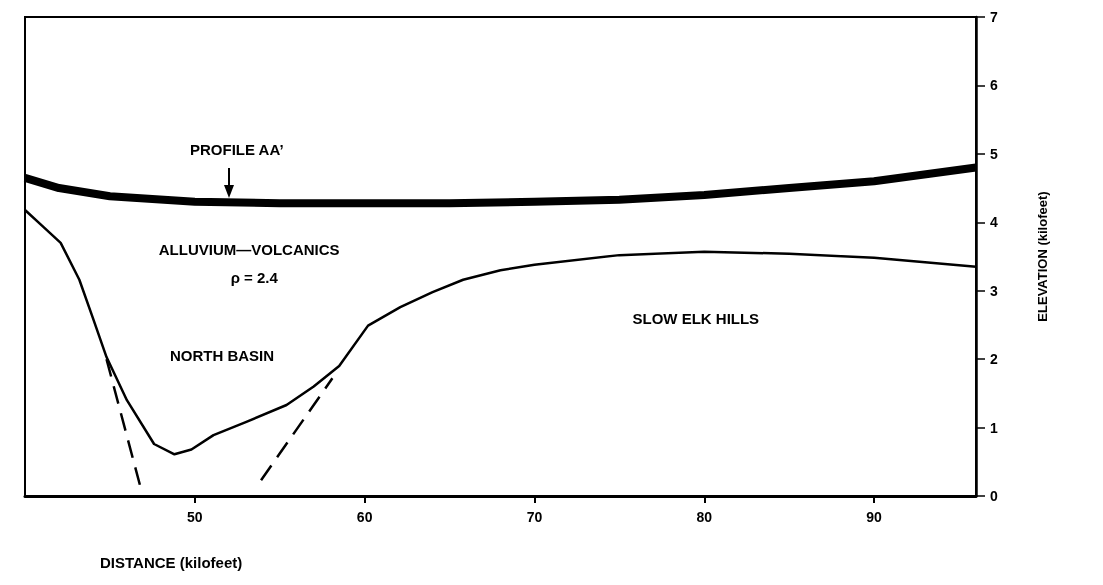 The height and width of the screenshot is (585, 1103). What do you see at coordinates (994, 427) in the screenshot?
I see `y-tick-label: 1` at bounding box center [994, 427].